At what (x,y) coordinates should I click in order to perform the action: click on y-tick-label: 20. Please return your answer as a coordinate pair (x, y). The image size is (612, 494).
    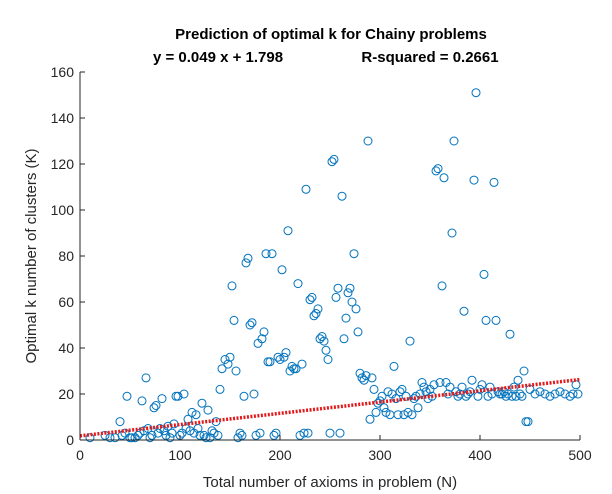
    Looking at the image, I should click on (66, 394).